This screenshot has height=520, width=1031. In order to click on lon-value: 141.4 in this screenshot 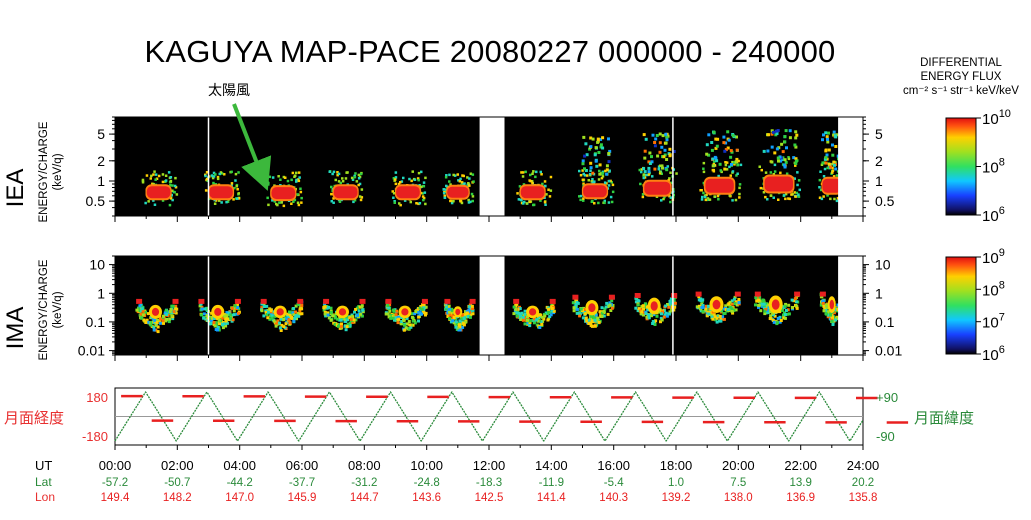, I will do `click(551, 498)`.